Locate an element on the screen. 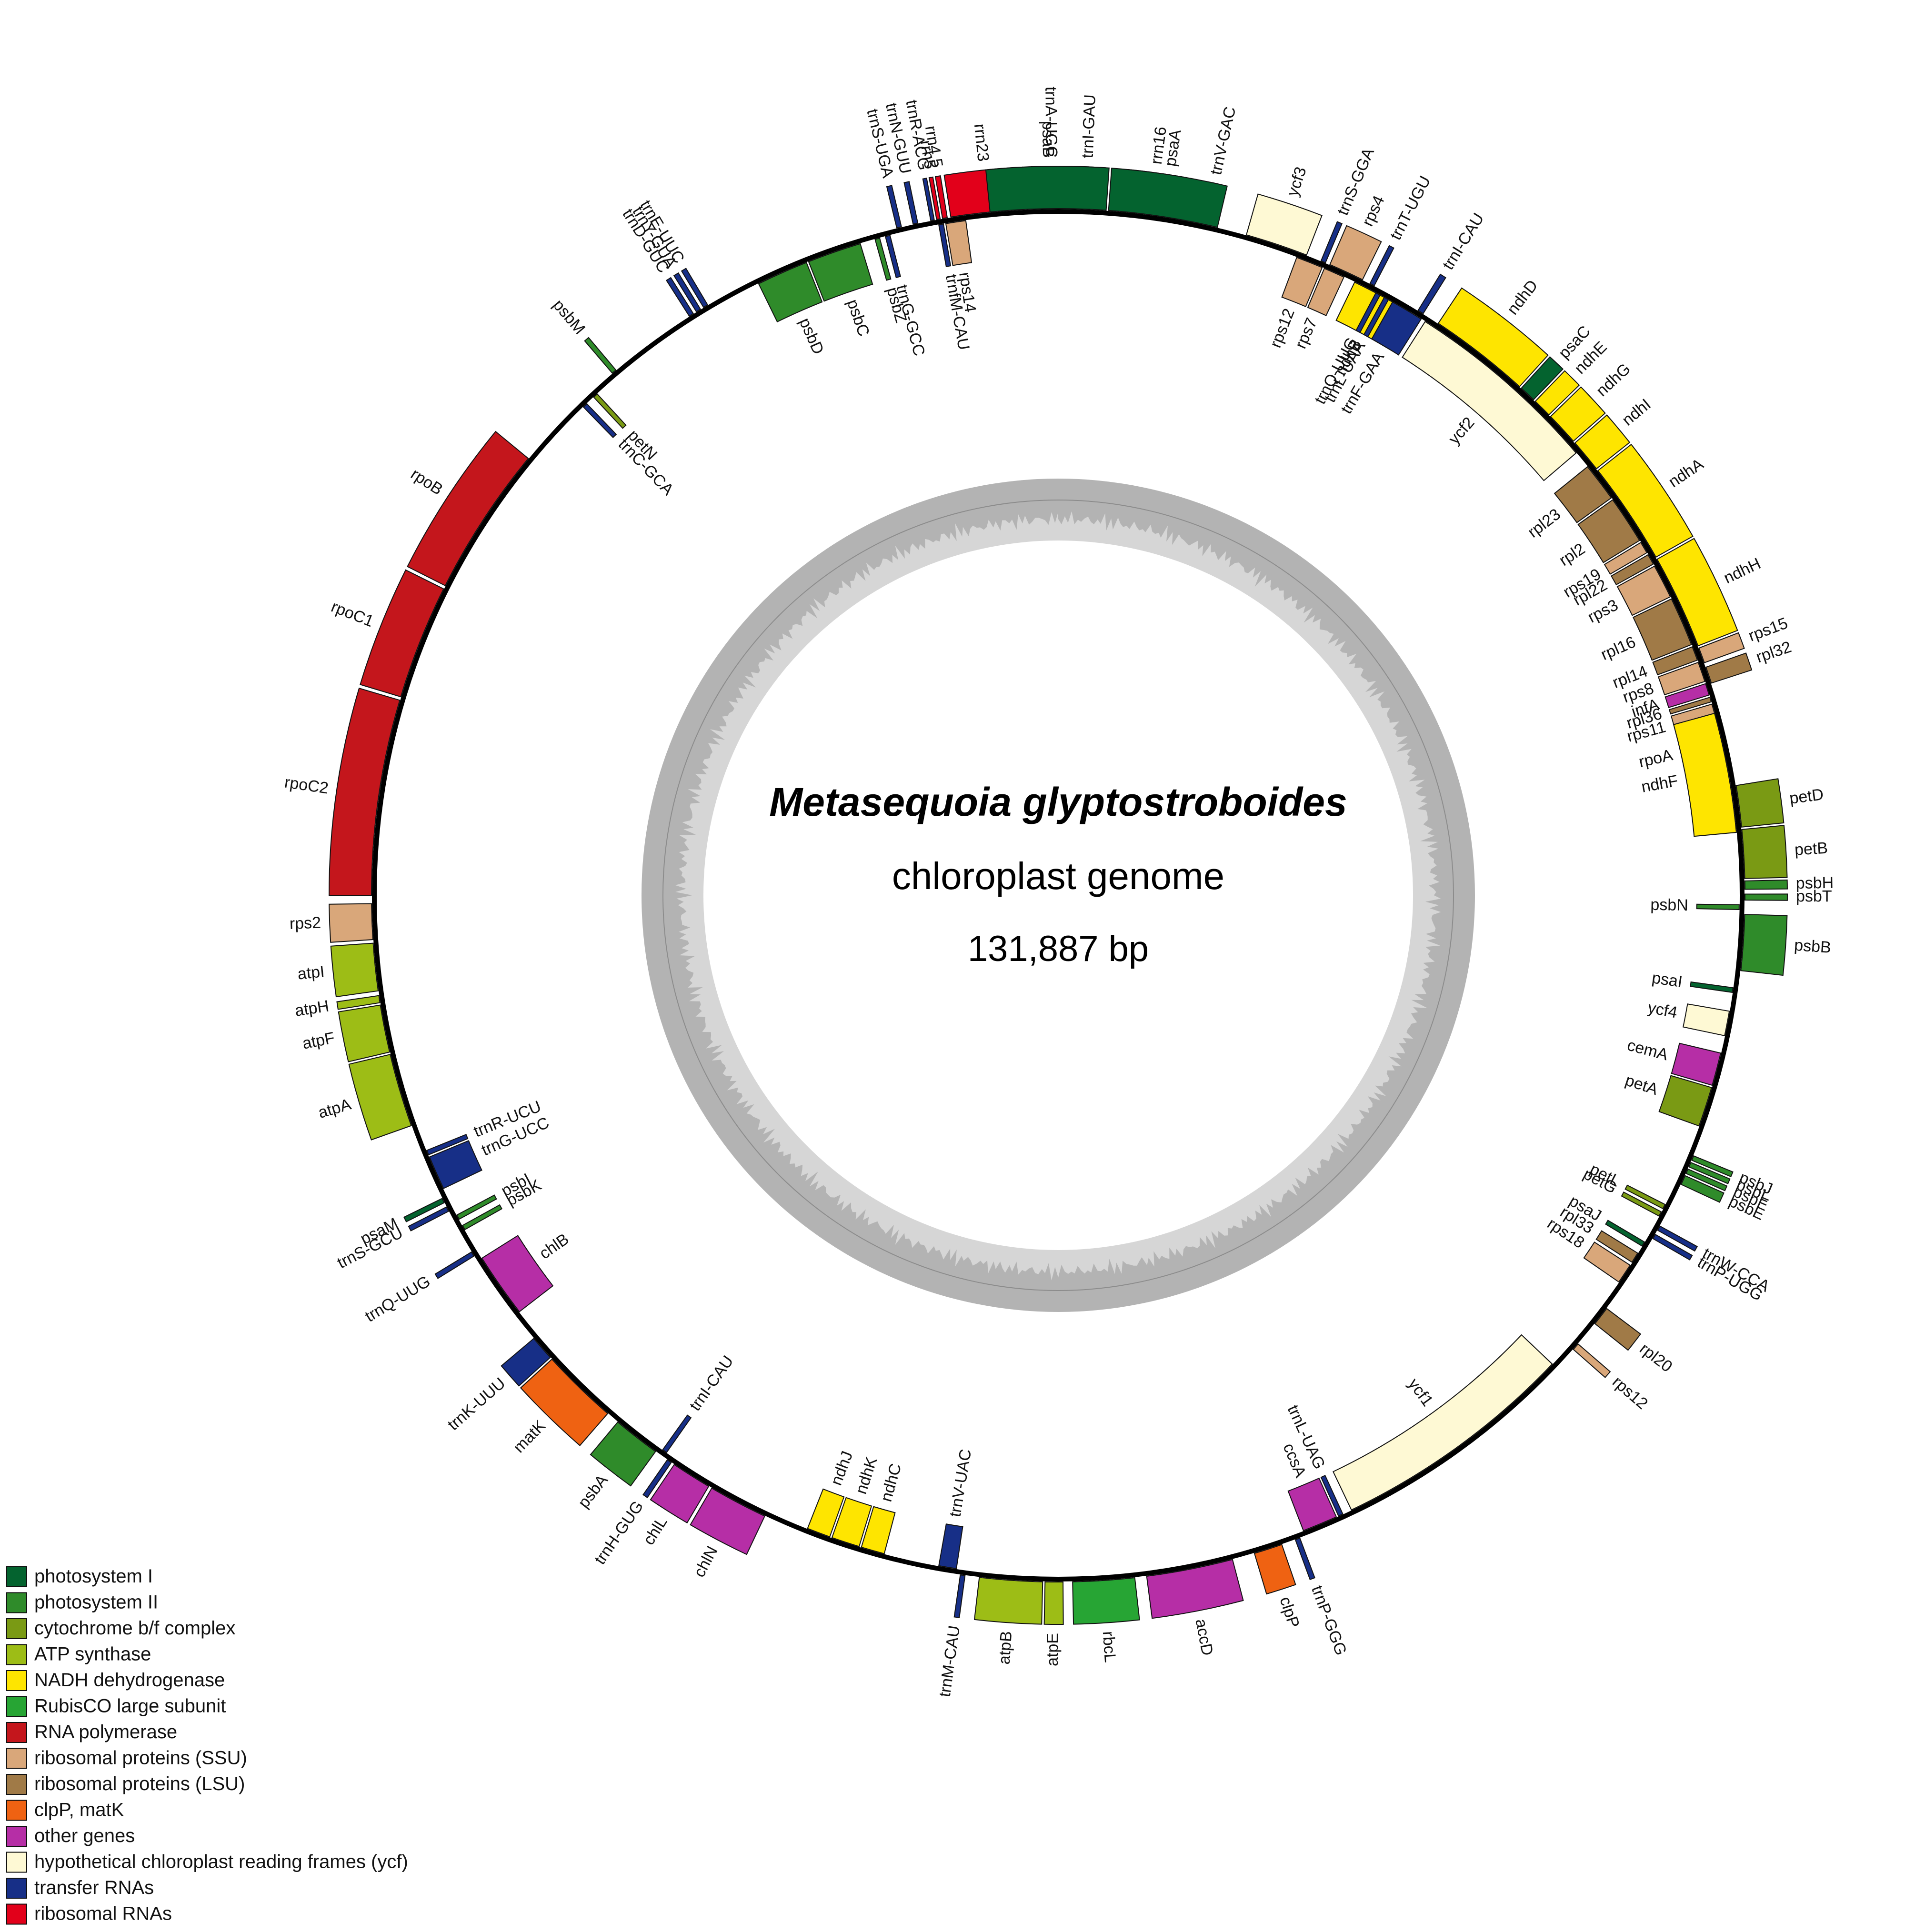 Image resolution: width=1905 pixels, height=1932 pixels. gene-psaj is located at coordinates (1625, 1233).